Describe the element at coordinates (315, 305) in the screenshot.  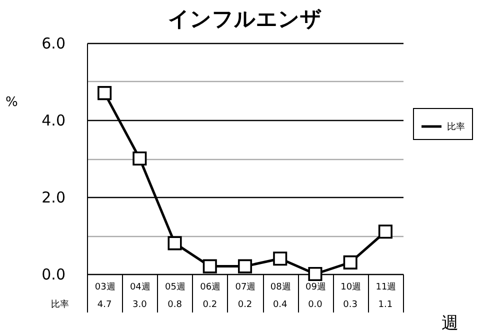
I see `data-label: 0.0` at that location.